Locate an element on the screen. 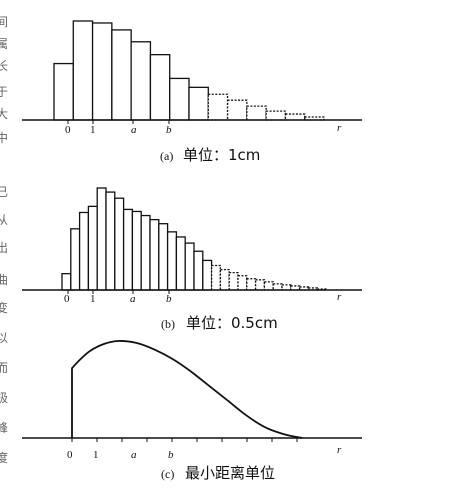 This screenshot has height=490, width=456. caption-letter-a: (a) is located at coordinates (166, 156).